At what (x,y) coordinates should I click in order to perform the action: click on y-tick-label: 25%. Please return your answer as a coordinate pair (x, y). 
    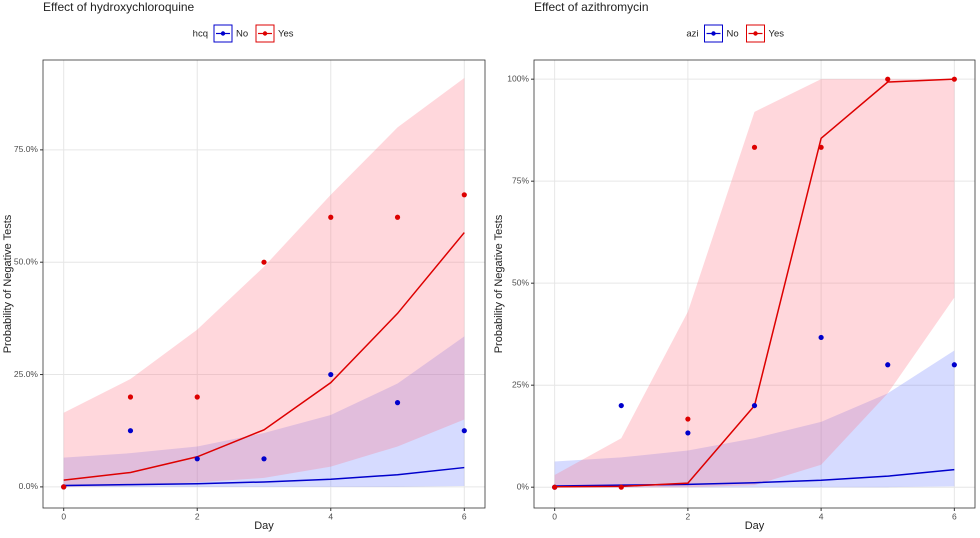
    Looking at the image, I should click on (520, 384).